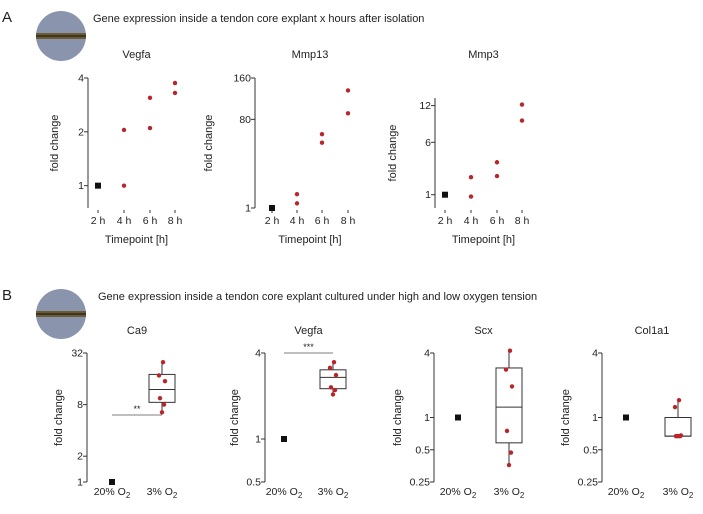 The width and height of the screenshot is (703, 514). Describe the element at coordinates (310, 55) in the screenshot. I see `chart-title: Mmp13` at that location.